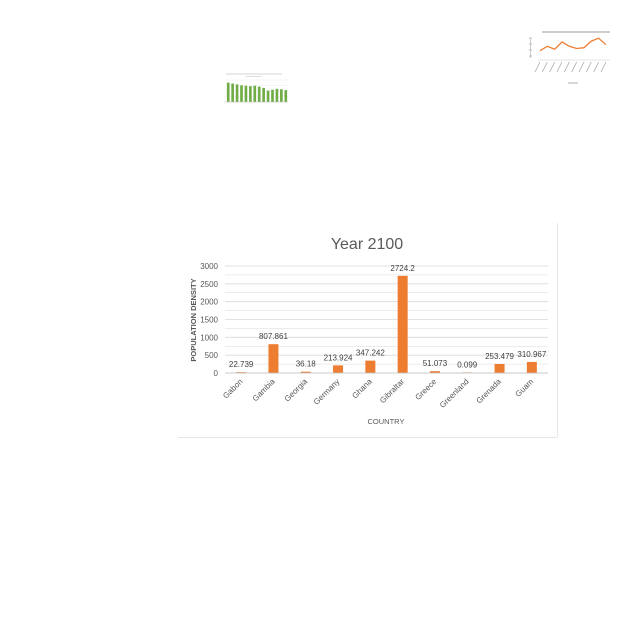  Describe the element at coordinates (370, 353) in the screenshot. I see `data-label-ghana: 347.242` at that location.